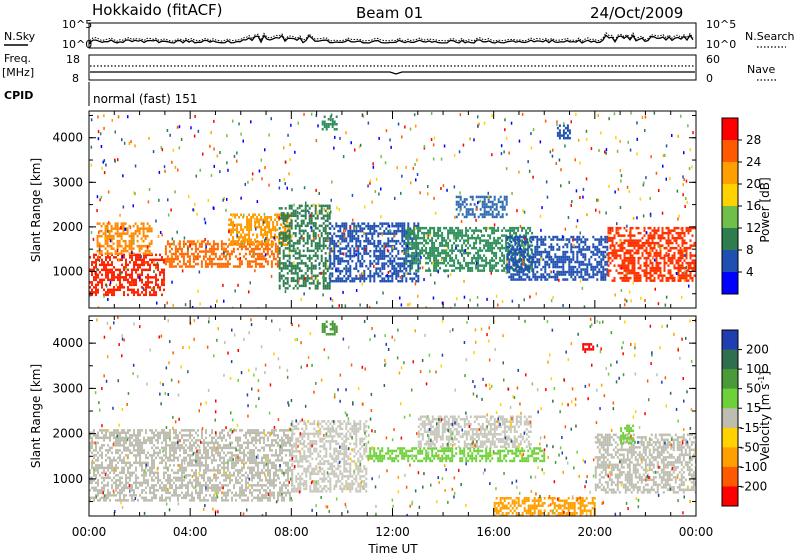 The image size is (800, 554). Describe the element at coordinates (753, 389) in the screenshot. I see `colorbar-tick-label: 50` at that location.